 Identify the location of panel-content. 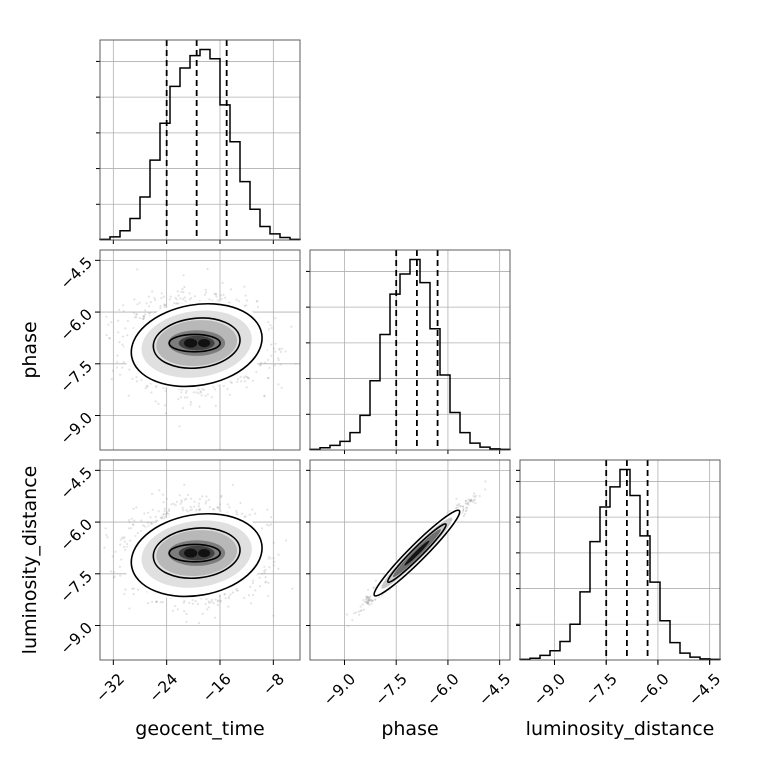
(200, 560).